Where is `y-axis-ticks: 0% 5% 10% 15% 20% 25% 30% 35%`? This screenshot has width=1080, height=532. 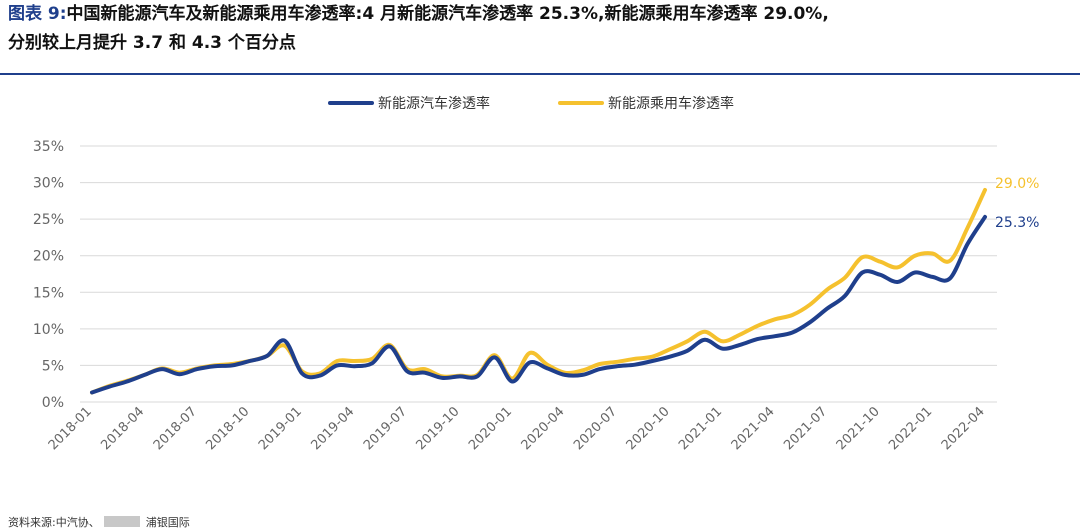
y-axis-ticks: 0% 5% 10% 15% 20% 25% 30% 35% is located at coordinates (48, 275).